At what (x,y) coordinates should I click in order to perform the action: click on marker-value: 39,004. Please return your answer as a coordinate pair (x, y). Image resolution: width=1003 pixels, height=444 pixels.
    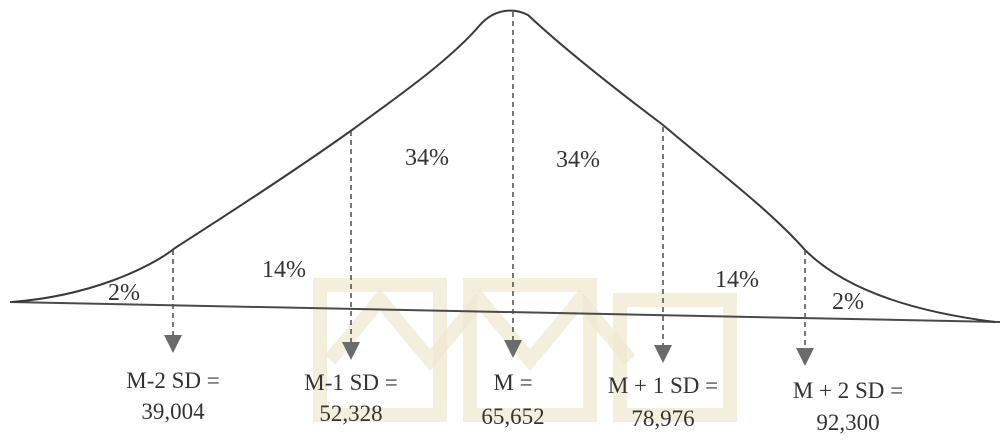
    Looking at the image, I should click on (173, 411).